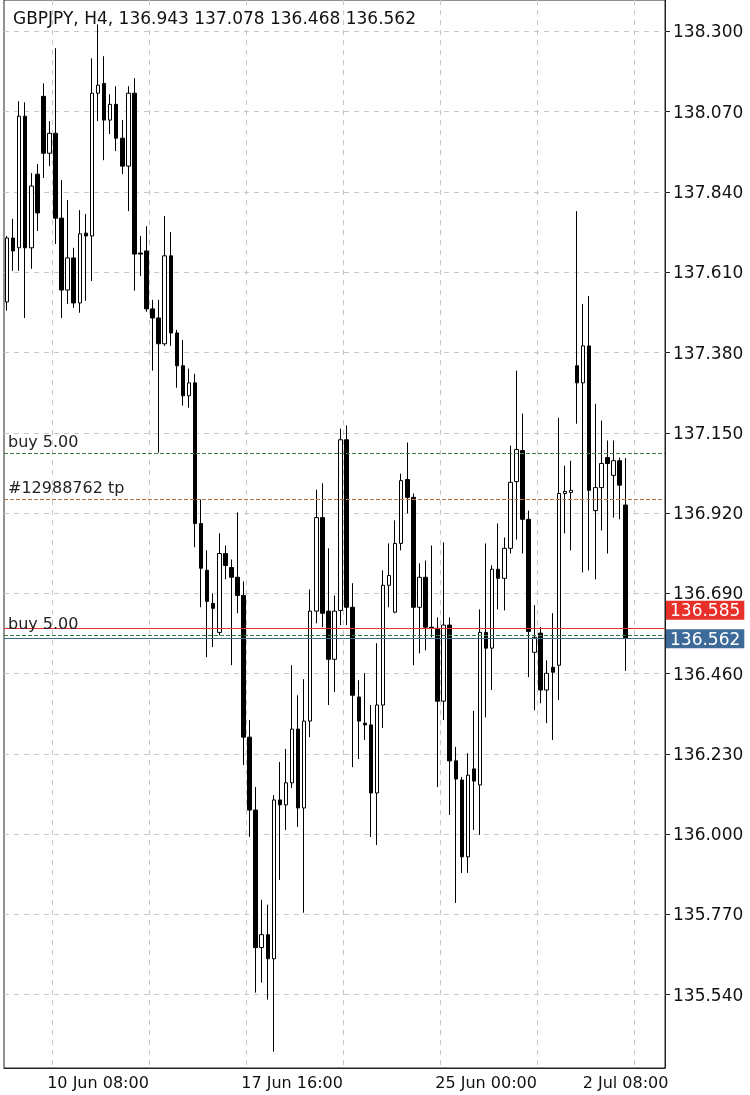  What do you see at coordinates (66, 487) in the screenshot?
I see `ref-line-label: #12988762 tp` at bounding box center [66, 487].